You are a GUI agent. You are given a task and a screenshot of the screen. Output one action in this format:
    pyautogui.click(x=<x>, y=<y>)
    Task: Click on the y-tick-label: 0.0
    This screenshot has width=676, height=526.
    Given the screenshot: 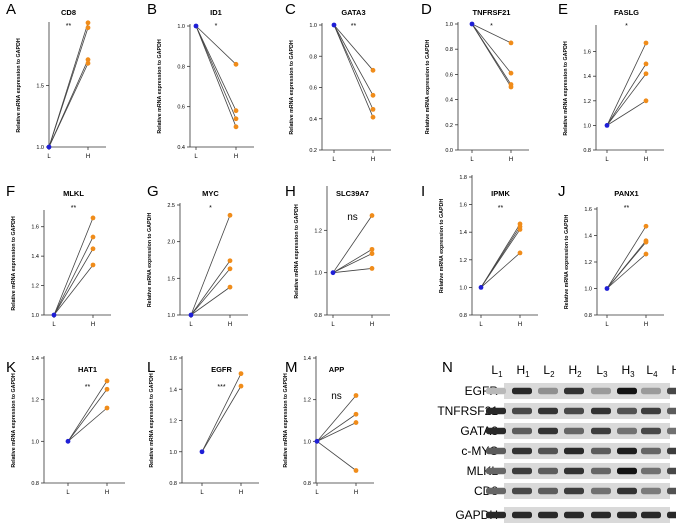 What is the action you would take?
    pyautogui.click(x=449, y=151)
    